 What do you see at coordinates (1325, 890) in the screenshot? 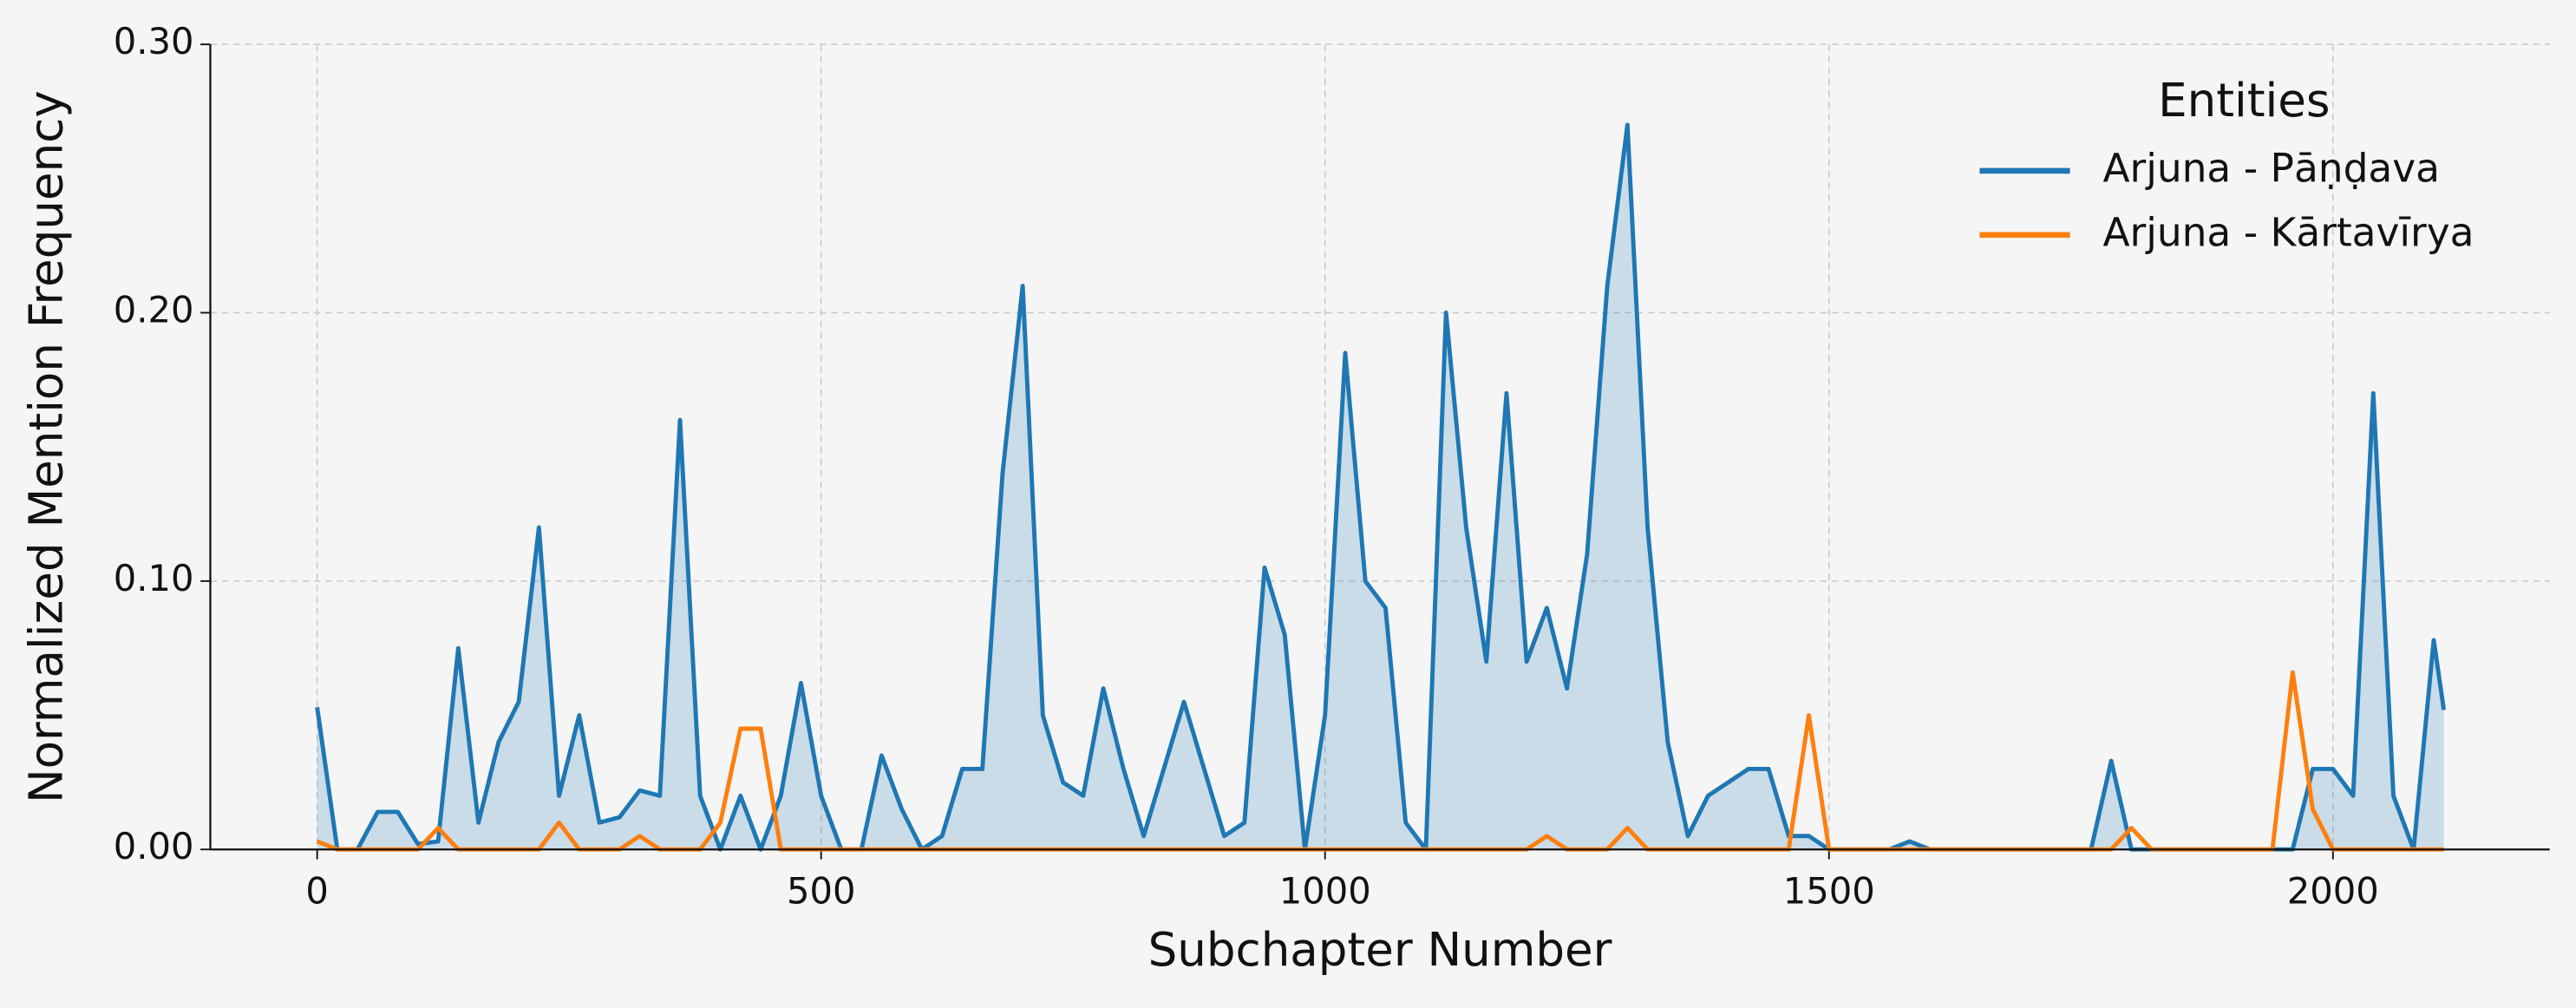
I see `x-tick-label: 1000` at bounding box center [1325, 890].